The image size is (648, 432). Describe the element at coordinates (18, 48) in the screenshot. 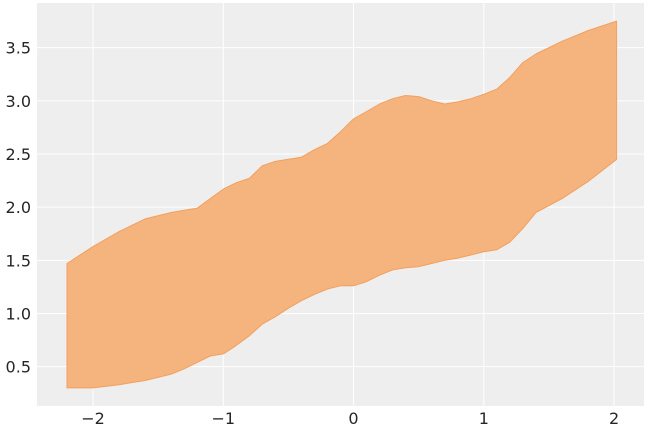

I see `y-tick-label: 3.5` at that location.